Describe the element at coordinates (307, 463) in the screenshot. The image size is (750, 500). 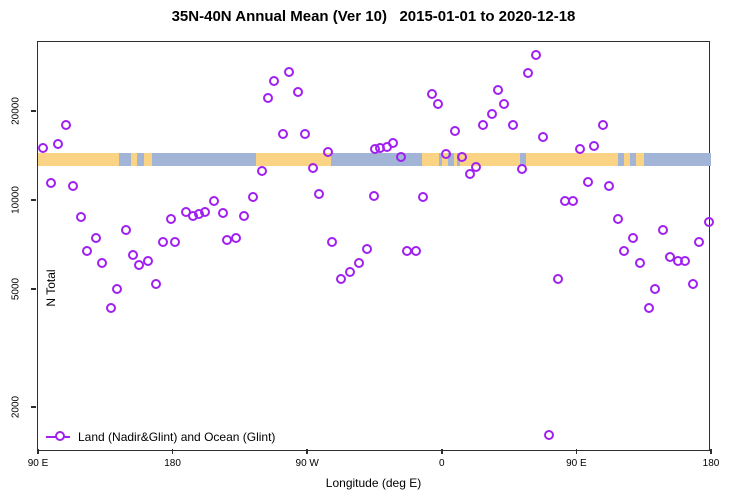
I see `x-tick-label: 90 W` at that location.